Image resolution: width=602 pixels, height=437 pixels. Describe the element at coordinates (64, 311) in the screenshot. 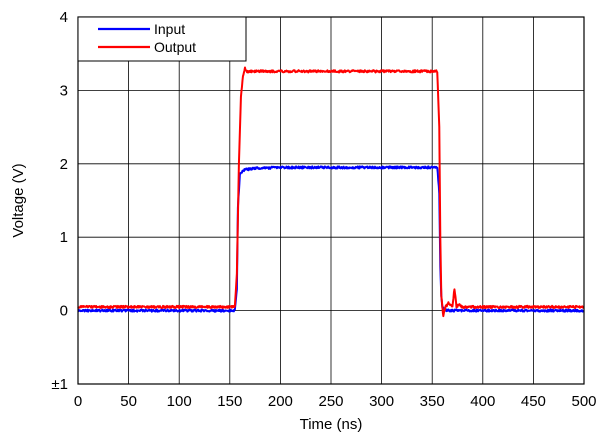

I see `y-tick-label: 0` at that location.